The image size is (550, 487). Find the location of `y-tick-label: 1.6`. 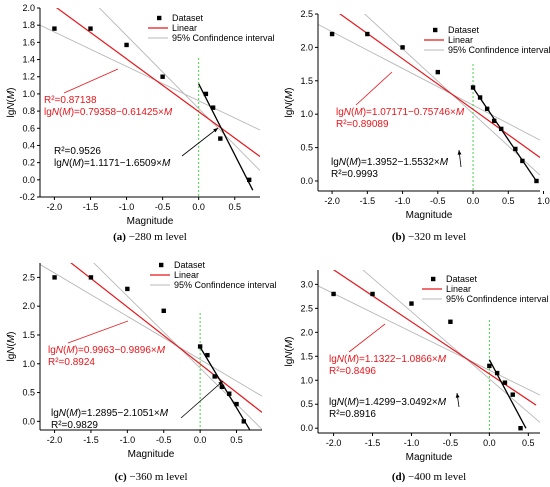

y-tick-label: 1.6 is located at coordinates (28, 42).